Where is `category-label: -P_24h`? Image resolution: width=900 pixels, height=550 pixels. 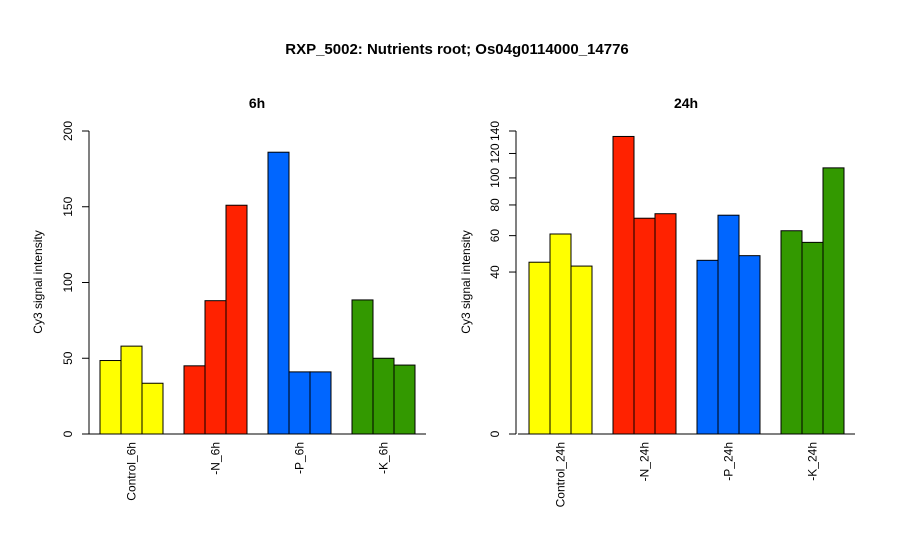 category-label: -P_24h is located at coordinates (729, 461).